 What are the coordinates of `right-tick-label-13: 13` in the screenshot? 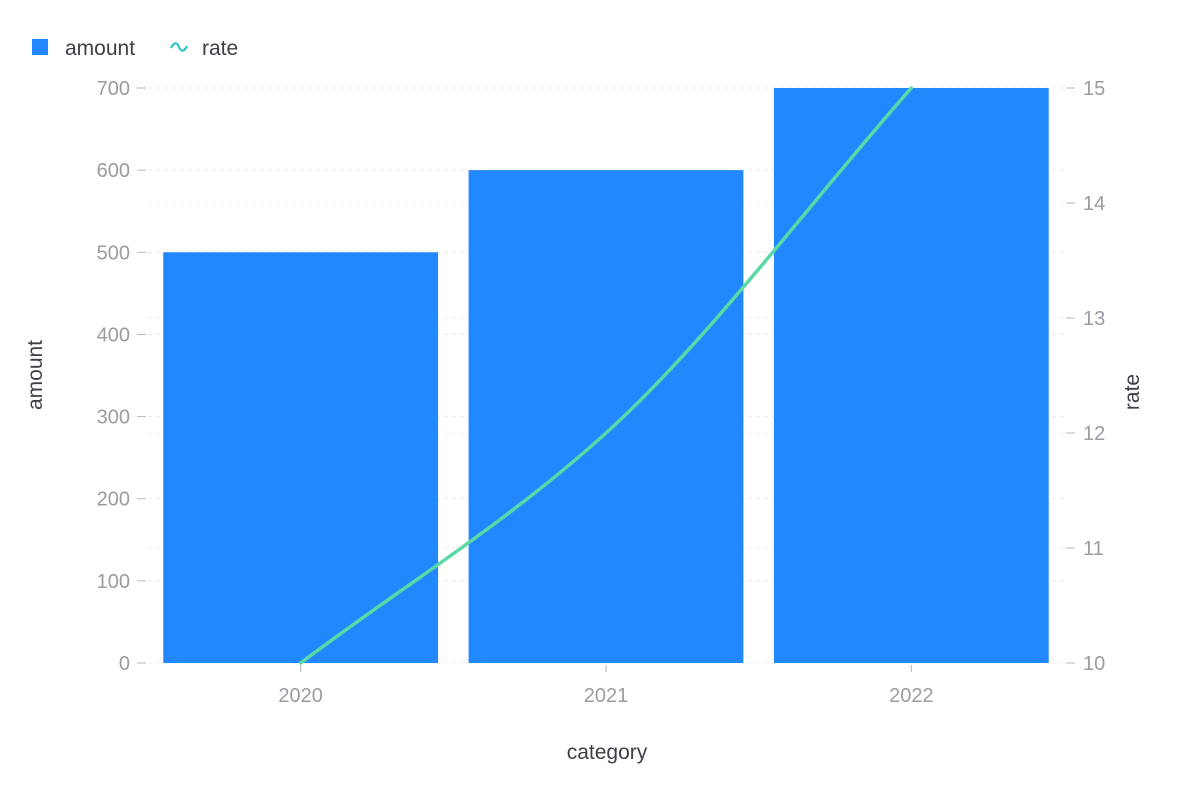 It's located at (1094, 319).